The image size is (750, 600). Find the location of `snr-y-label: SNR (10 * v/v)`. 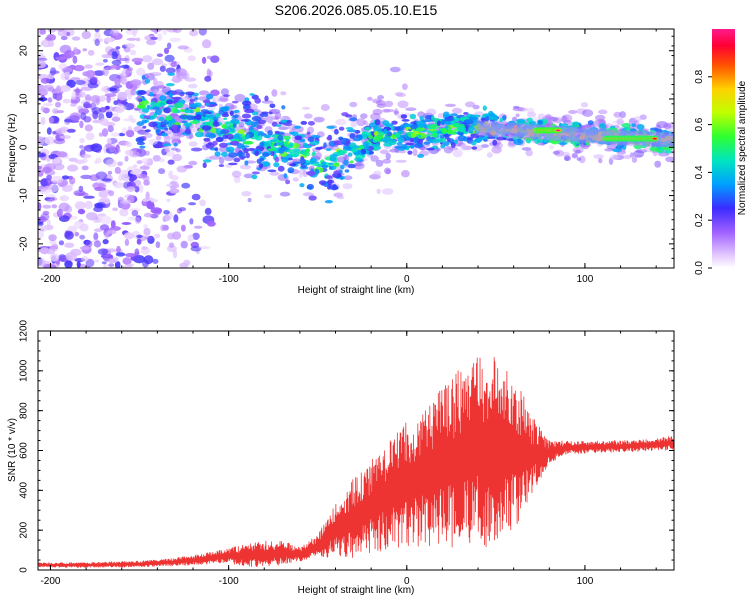

snr-y-label: SNR (10 * v/v) is located at coordinates (12, 450).